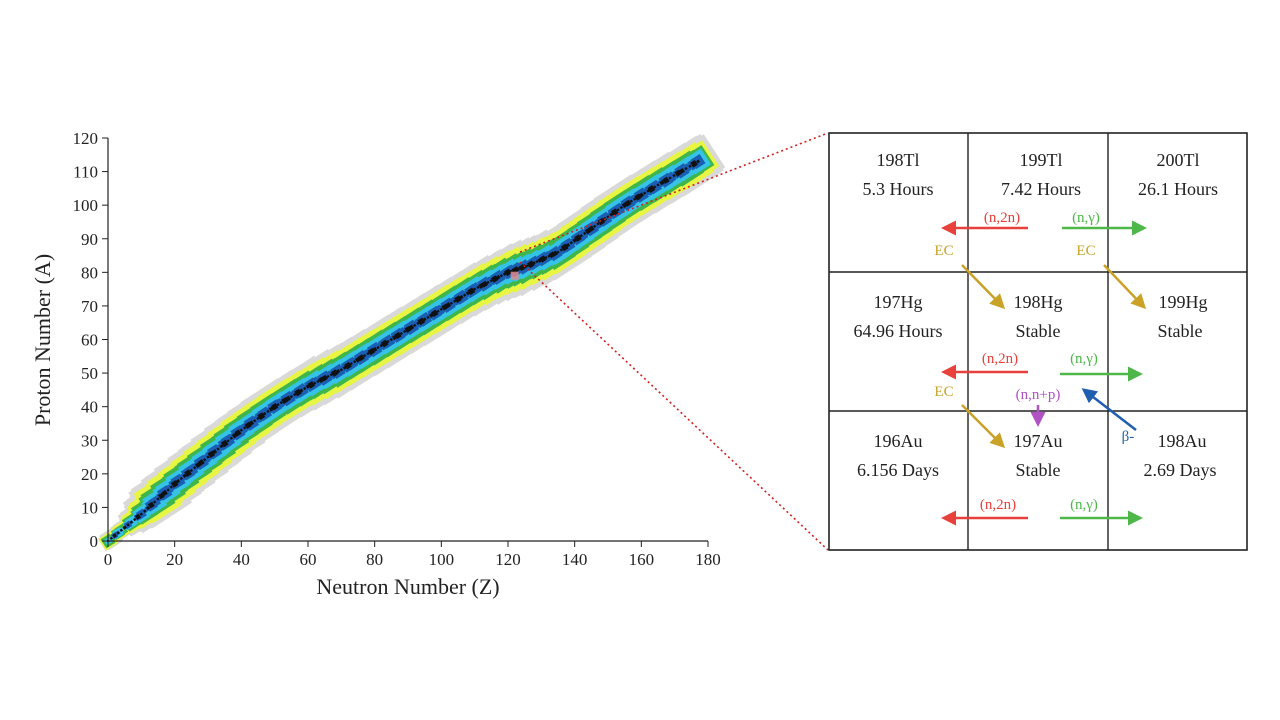 The height and width of the screenshot is (720, 1280). Describe the element at coordinates (1182, 441) in the screenshot. I see `cell-198au-name: 198Au` at that location.